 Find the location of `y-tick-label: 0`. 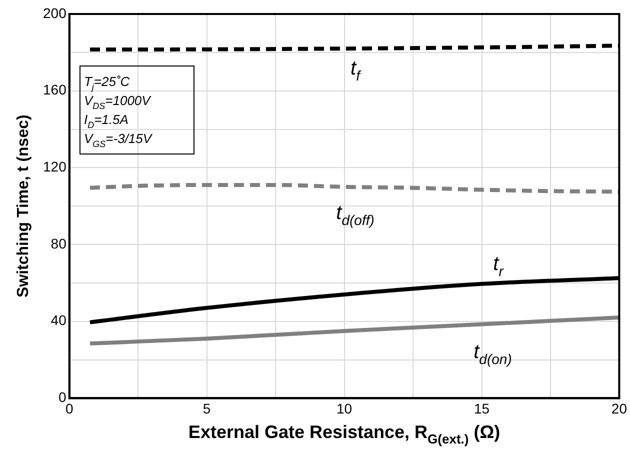

y-tick-label: 0 is located at coordinates (62, 397).